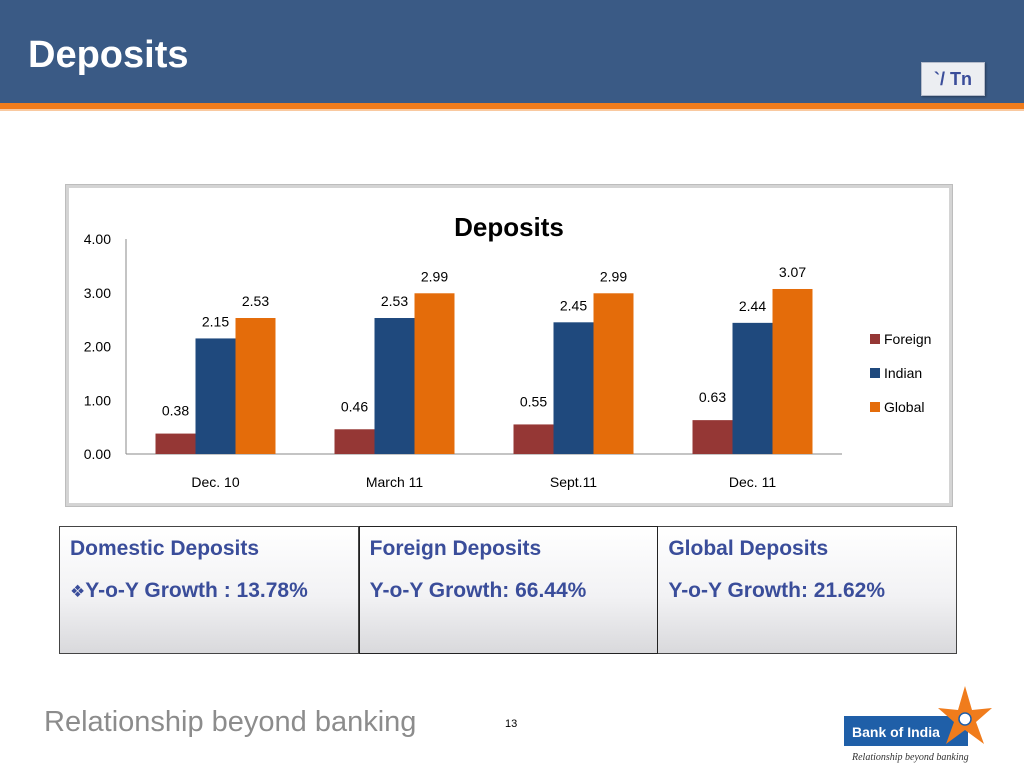 This screenshot has width=1024, height=768. Describe the element at coordinates (455, 548) in the screenshot. I see `summary-title: Foreign Deposits` at that location.